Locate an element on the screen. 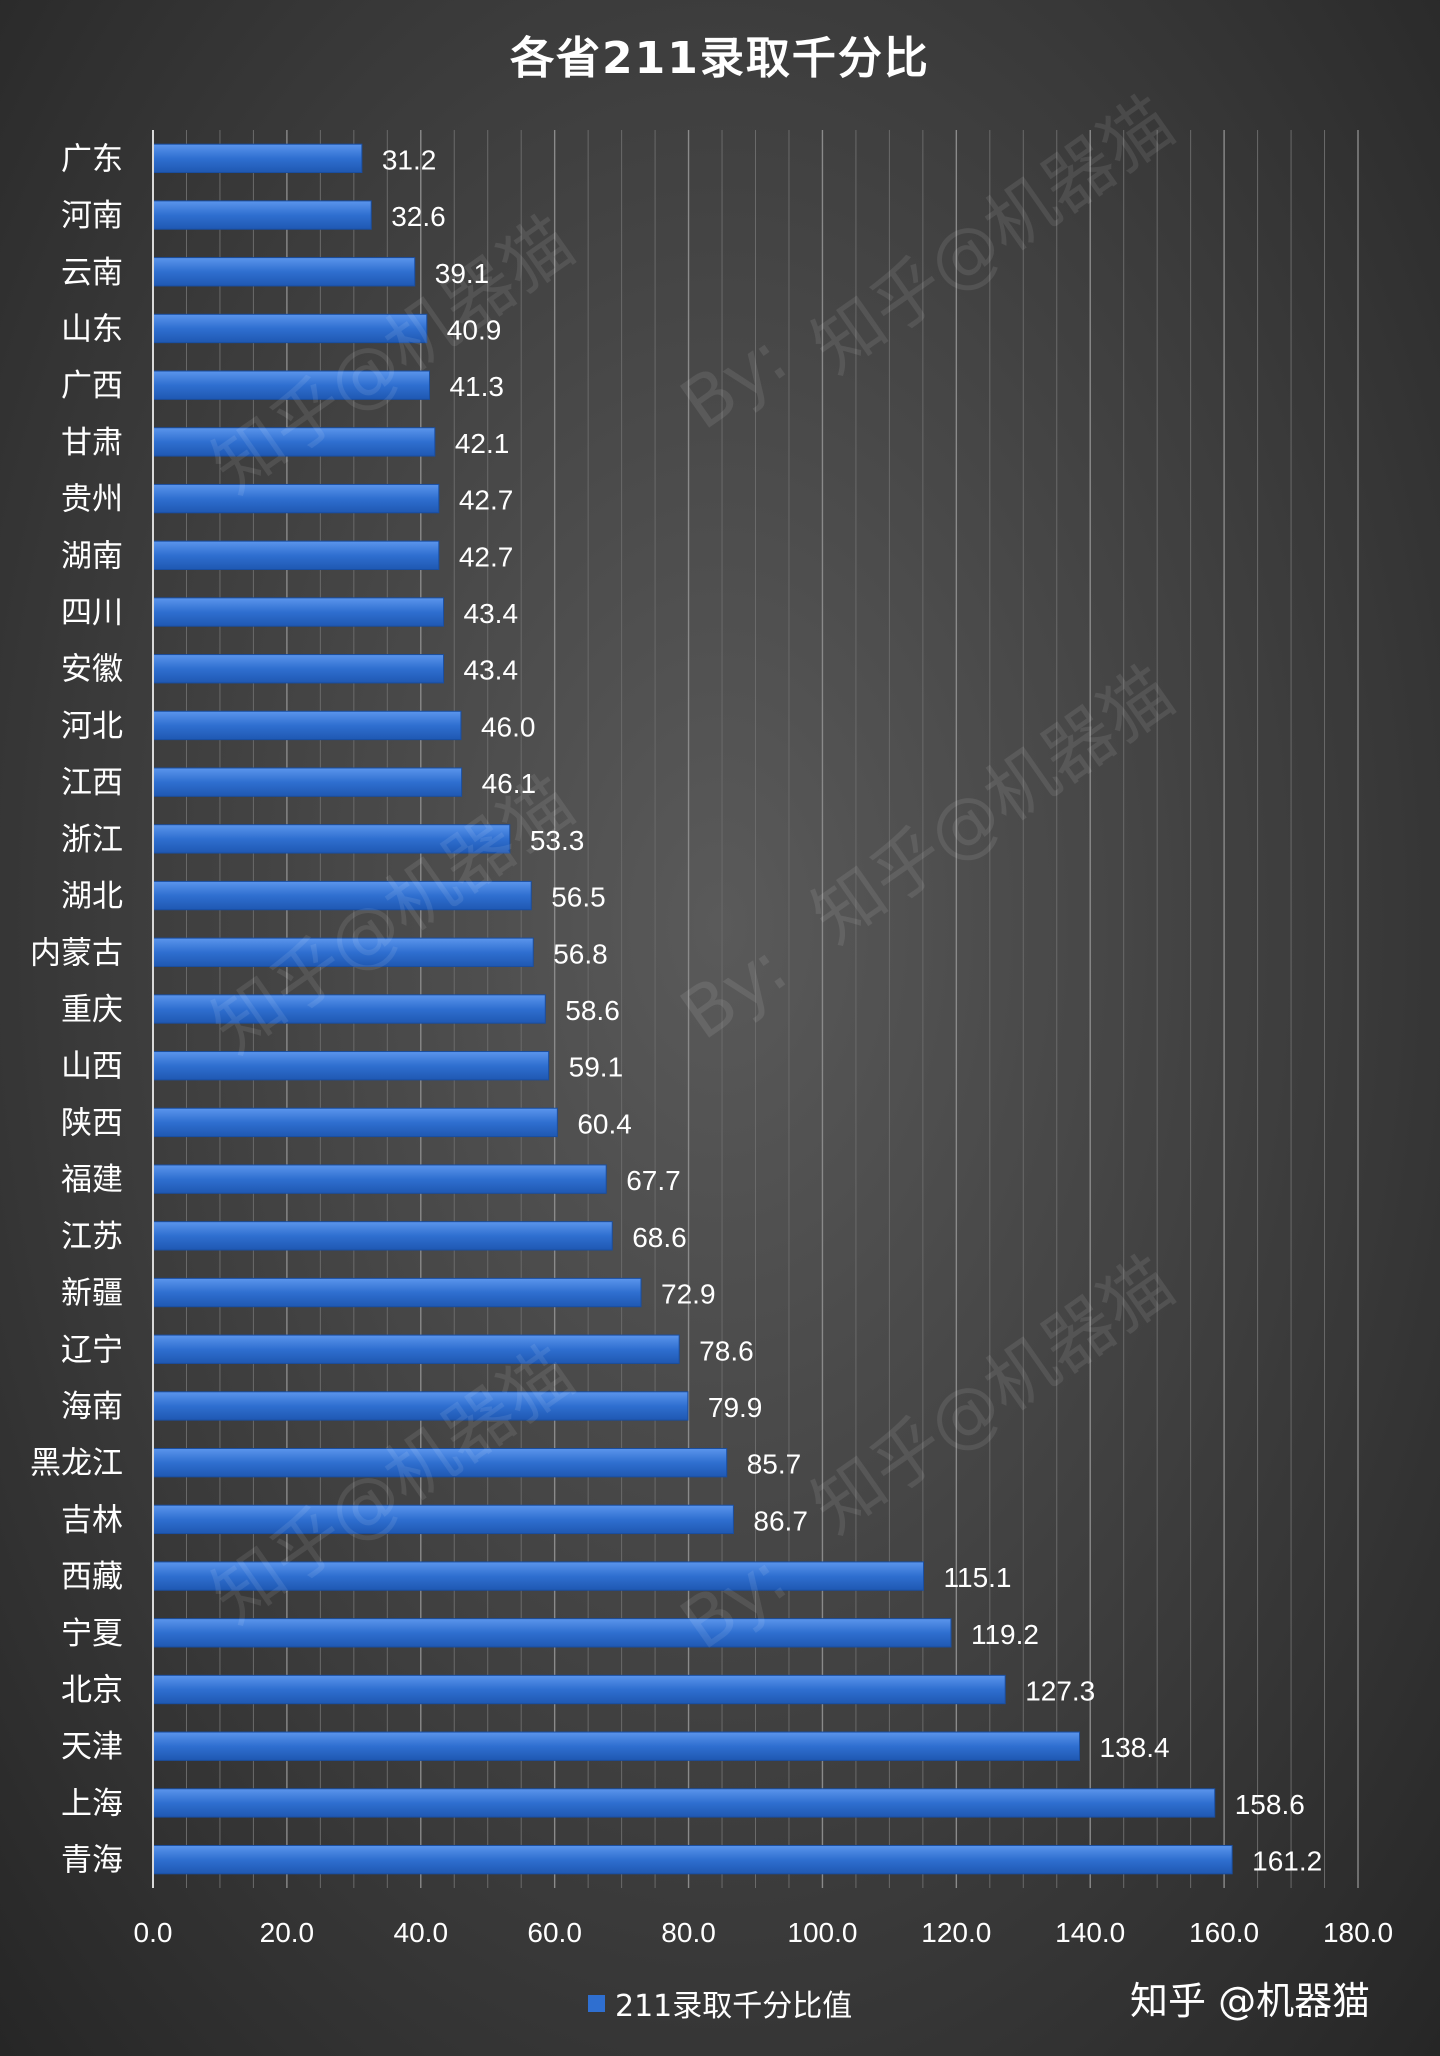  x-tick-label: 140.0 is located at coordinates (1090, 1932).